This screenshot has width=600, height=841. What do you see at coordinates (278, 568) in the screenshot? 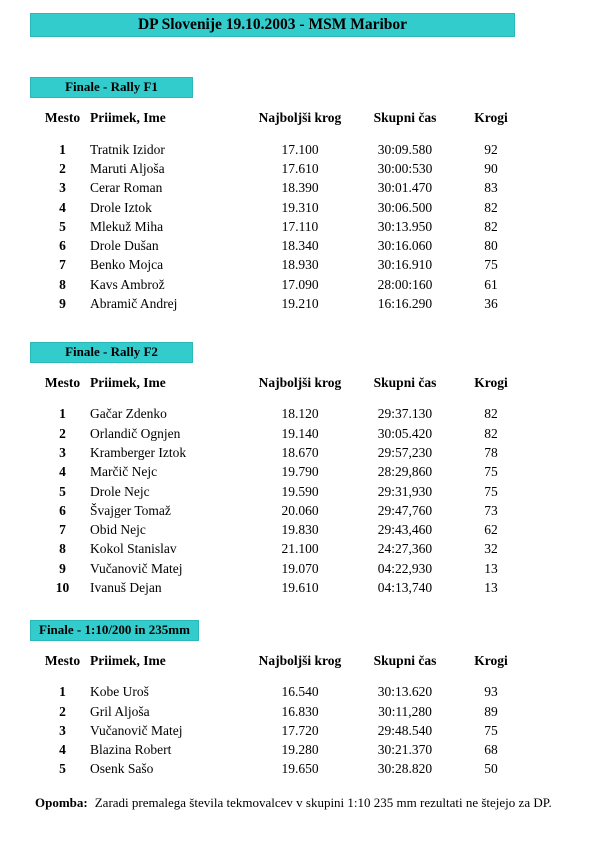
I see `table-row: 9 Vučanovič Matej 19.070 04:22,930 13` at bounding box center [278, 568].